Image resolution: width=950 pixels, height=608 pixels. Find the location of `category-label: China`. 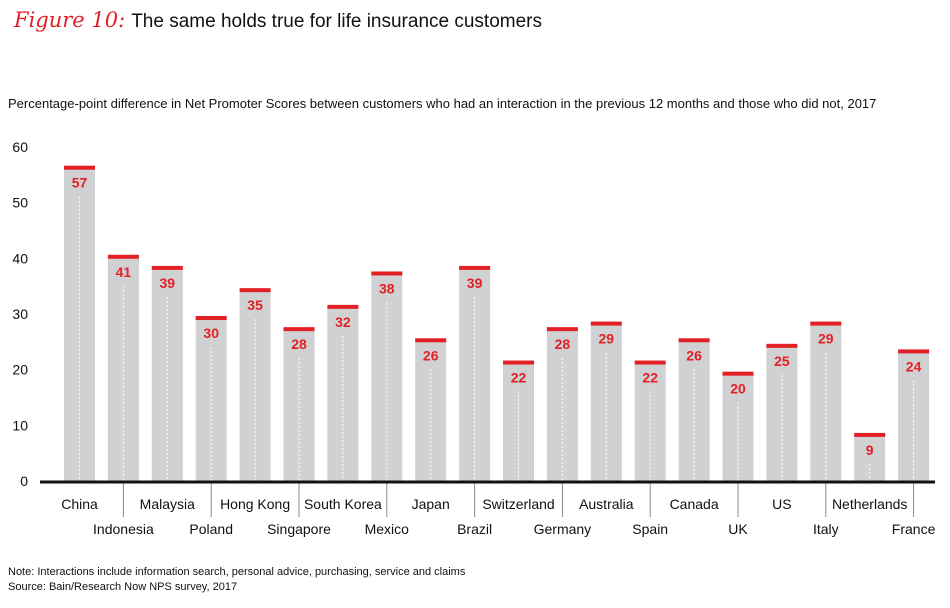

category-label: China is located at coordinates (79, 504).